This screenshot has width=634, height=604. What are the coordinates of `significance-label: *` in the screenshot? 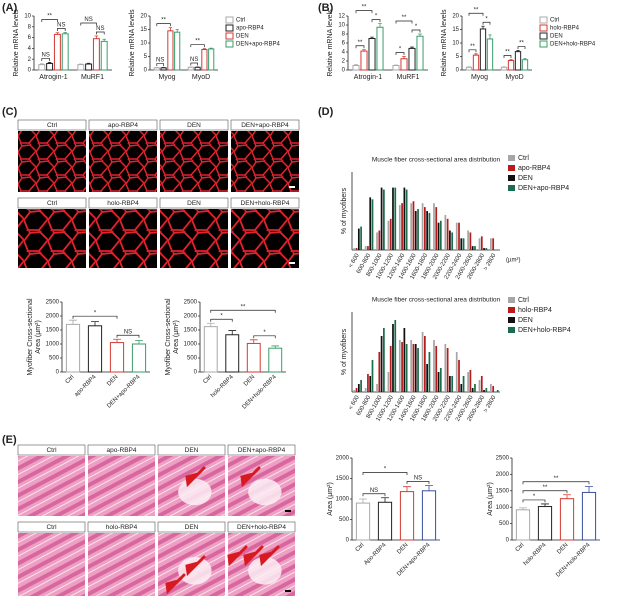 It's located at (534, 497).